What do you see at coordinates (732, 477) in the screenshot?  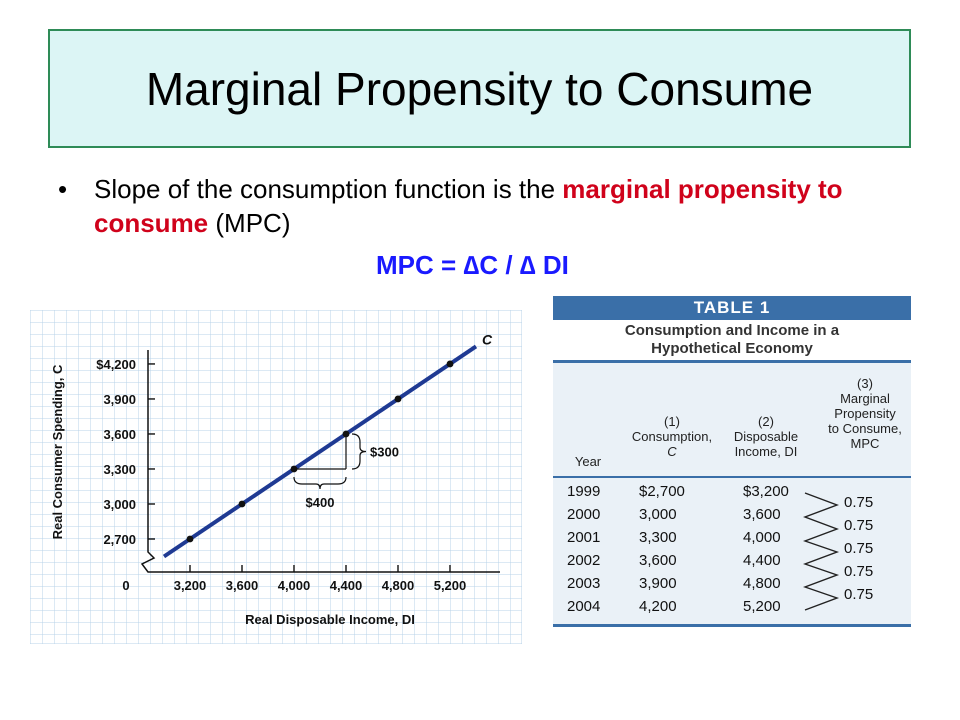 I see `table-header-rule` at bounding box center [732, 477].